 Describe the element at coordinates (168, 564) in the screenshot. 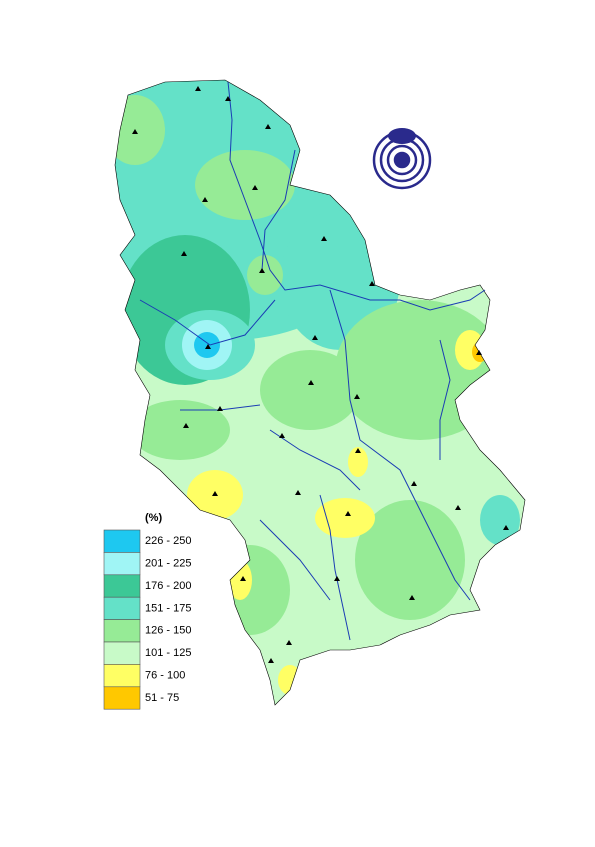

I see `legend-label: 201 - 225` at that location.